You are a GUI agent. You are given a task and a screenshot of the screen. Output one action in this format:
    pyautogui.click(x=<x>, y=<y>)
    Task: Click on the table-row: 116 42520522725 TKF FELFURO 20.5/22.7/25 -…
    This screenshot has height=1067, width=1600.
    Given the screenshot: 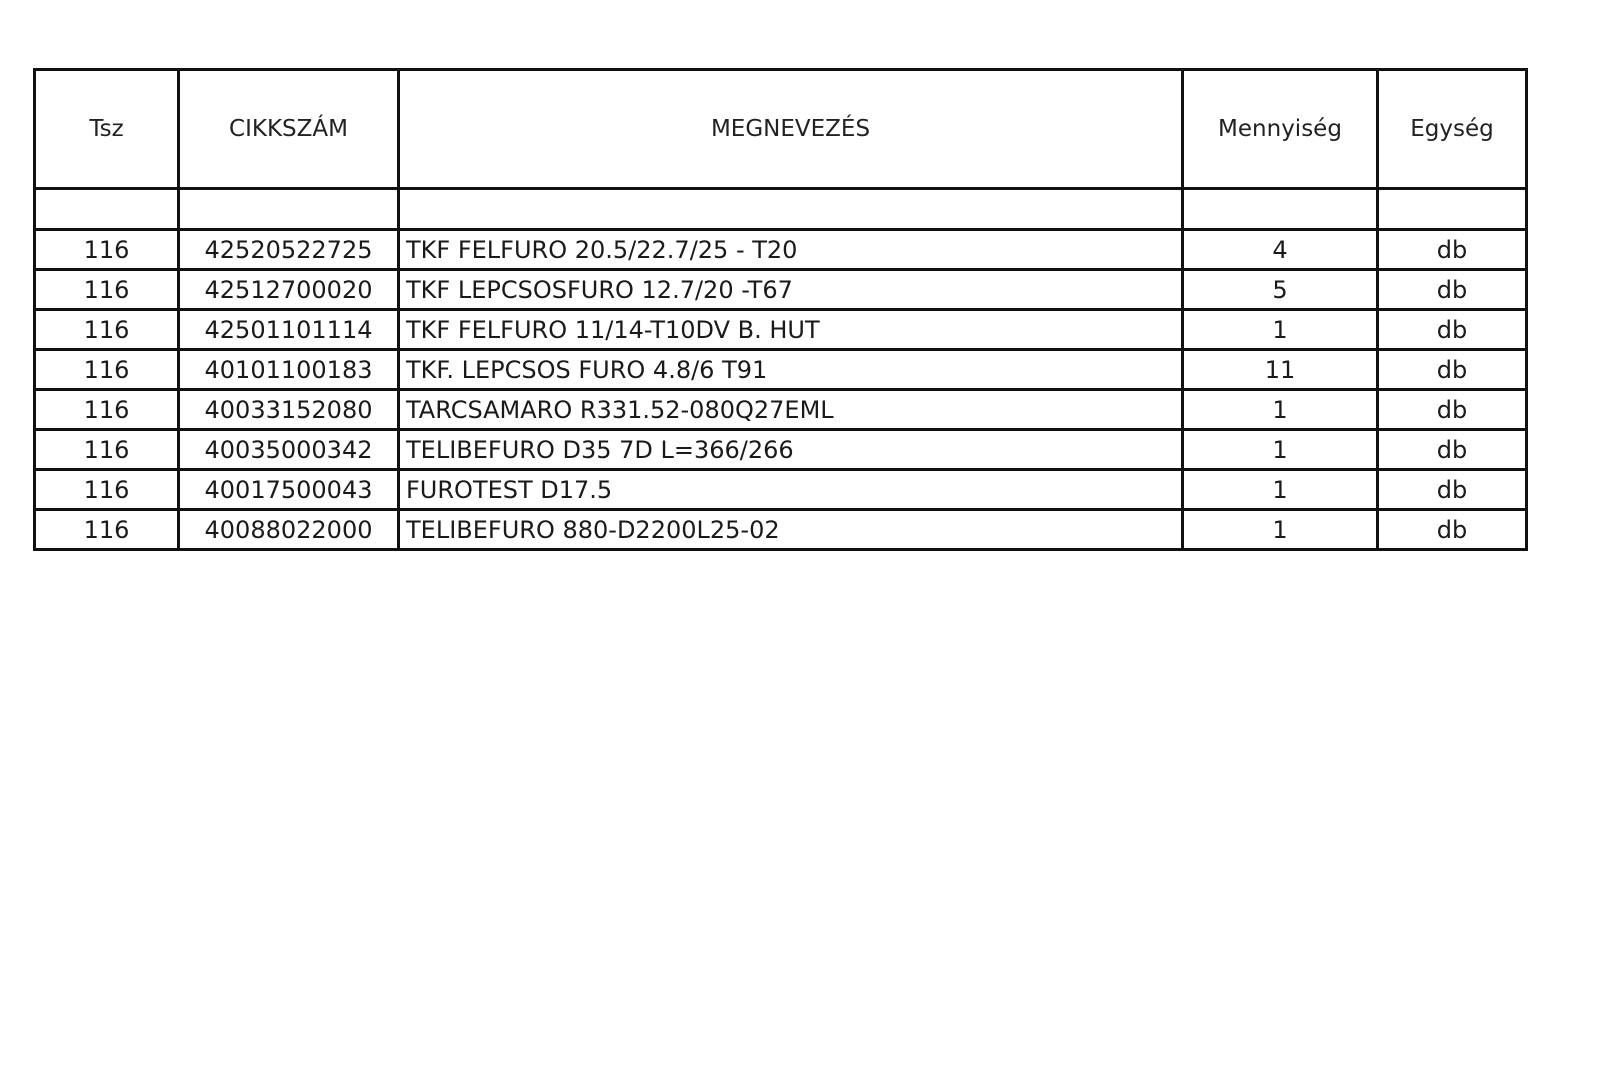 What is the action you would take?
    pyautogui.click(x=780, y=249)
    